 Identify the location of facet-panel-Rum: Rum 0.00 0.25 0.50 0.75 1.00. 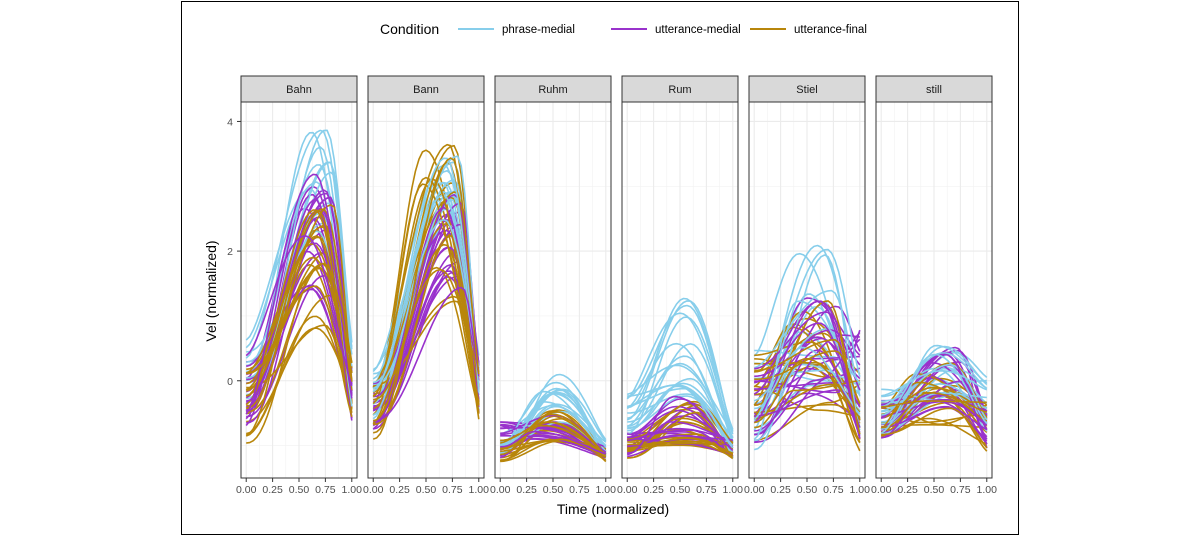
(680, 285).